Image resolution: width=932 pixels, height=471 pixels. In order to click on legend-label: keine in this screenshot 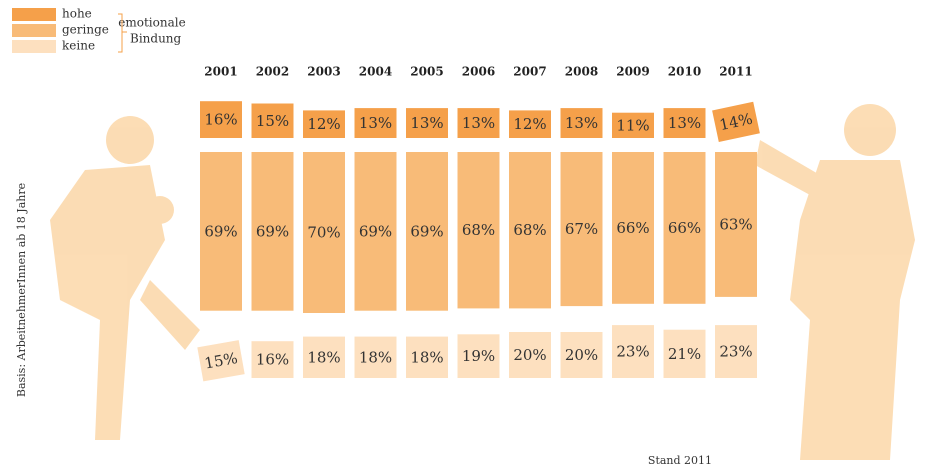, I will do `click(78, 46)`.